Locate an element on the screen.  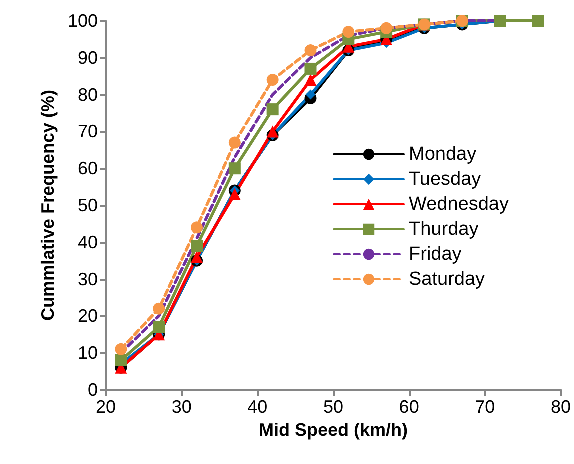
y-tick-label: 80 is located at coordinates (88, 94).